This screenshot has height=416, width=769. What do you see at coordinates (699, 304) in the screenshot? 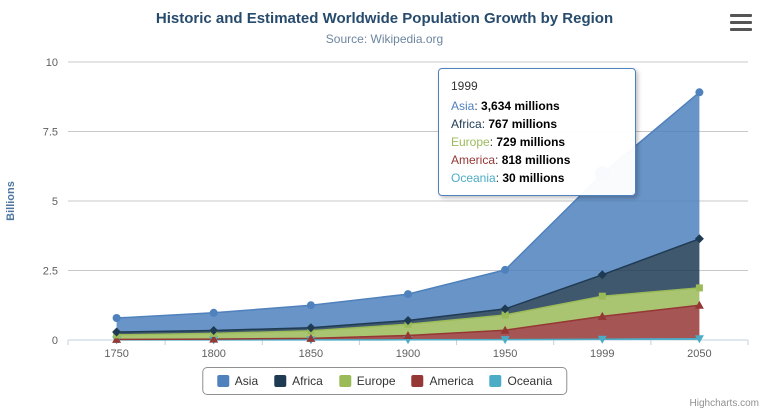
I see `point-america-2050` at bounding box center [699, 304].